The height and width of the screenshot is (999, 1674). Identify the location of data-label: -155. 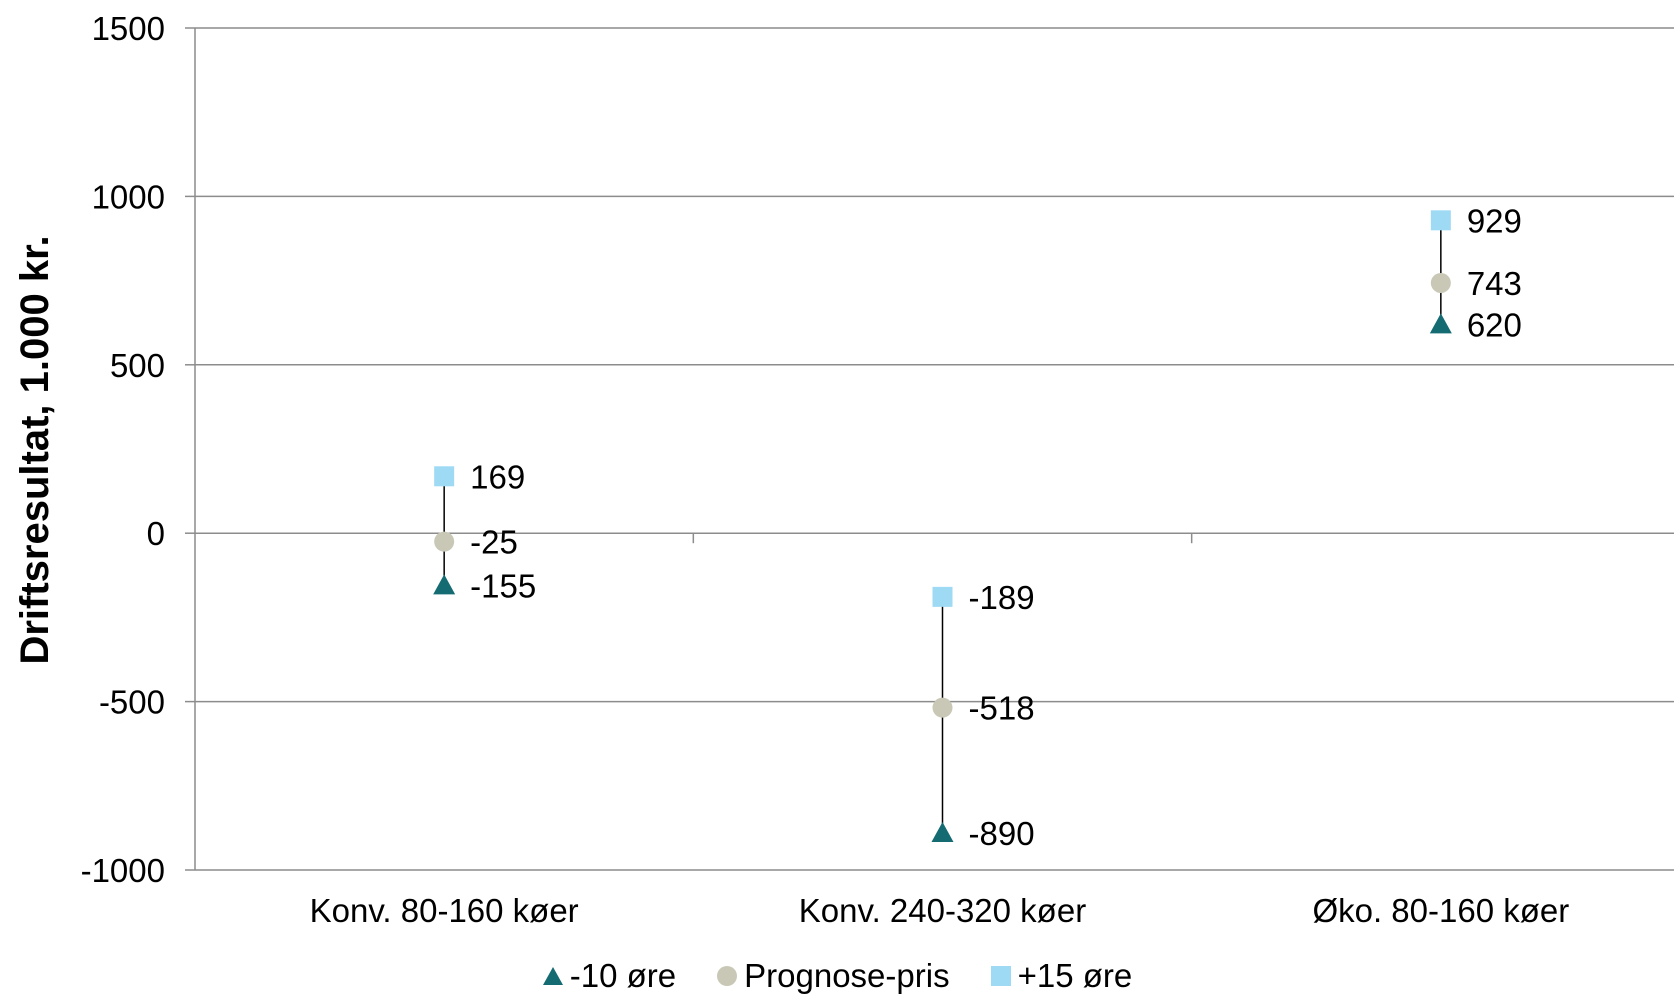
(503, 585).